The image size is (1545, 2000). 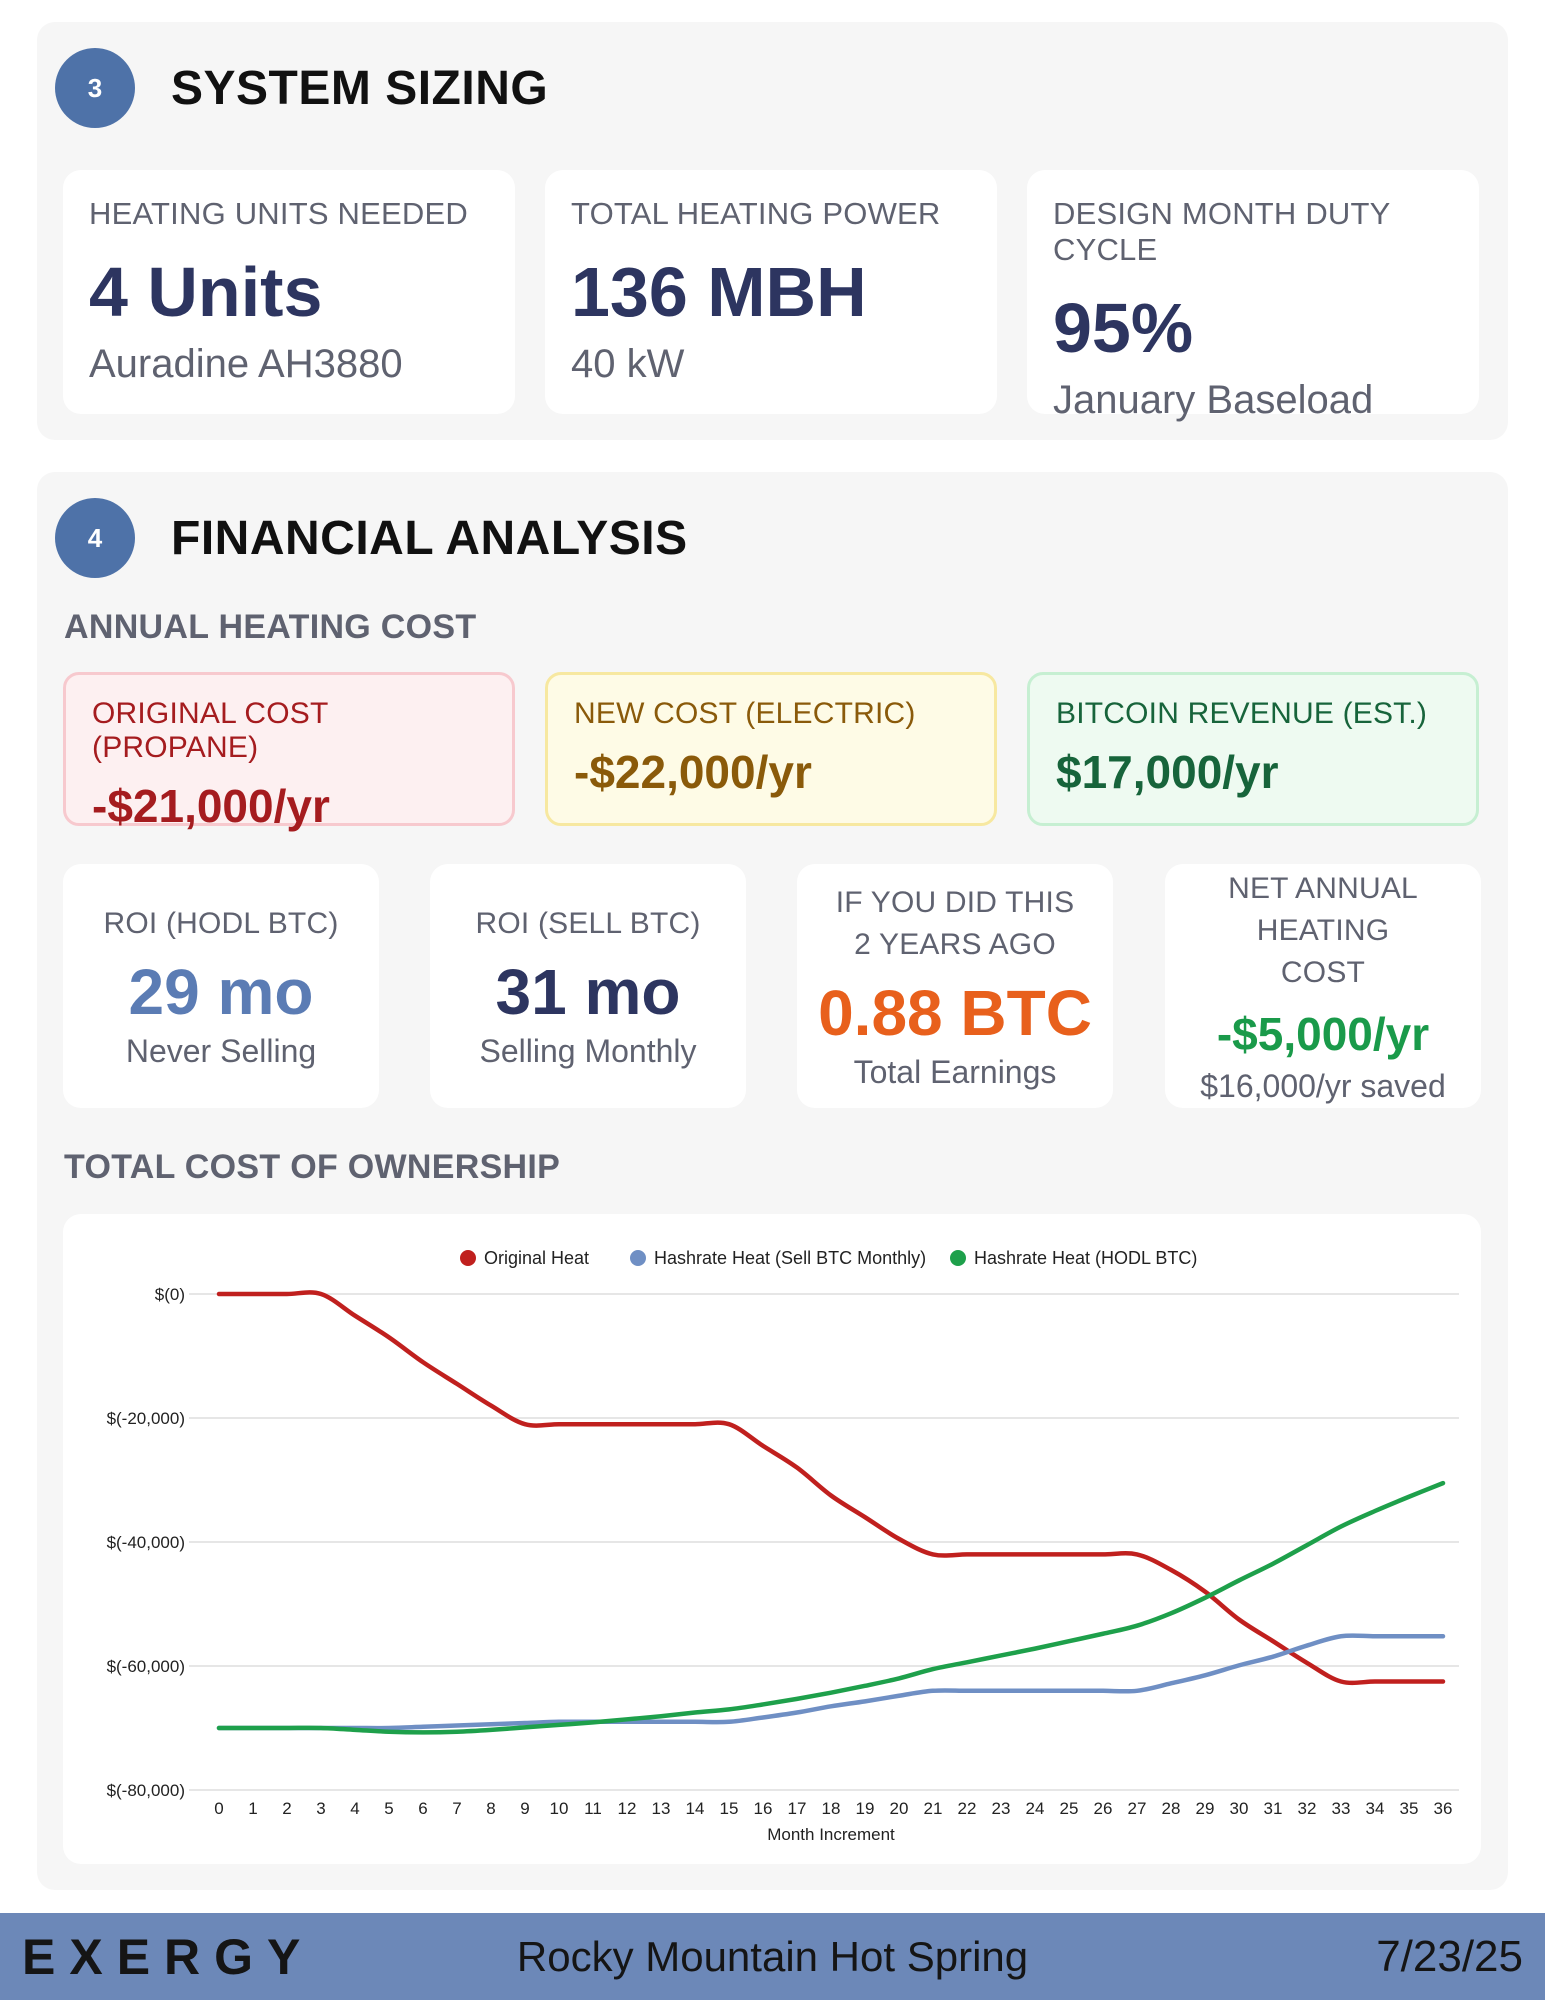 What do you see at coordinates (1069, 1808) in the screenshot?
I see `x-tick-label: 25` at bounding box center [1069, 1808].